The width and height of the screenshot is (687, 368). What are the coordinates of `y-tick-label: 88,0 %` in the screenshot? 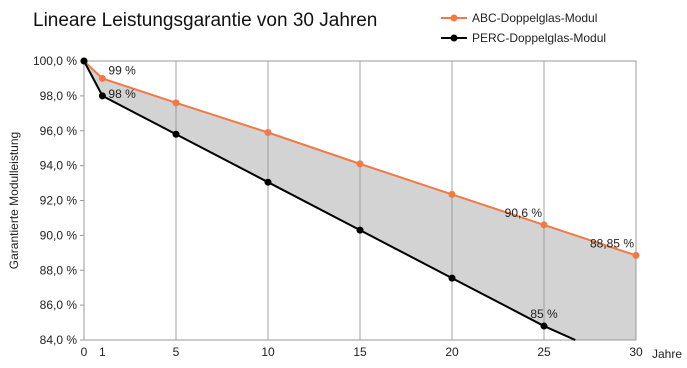 It's located at (59, 270).